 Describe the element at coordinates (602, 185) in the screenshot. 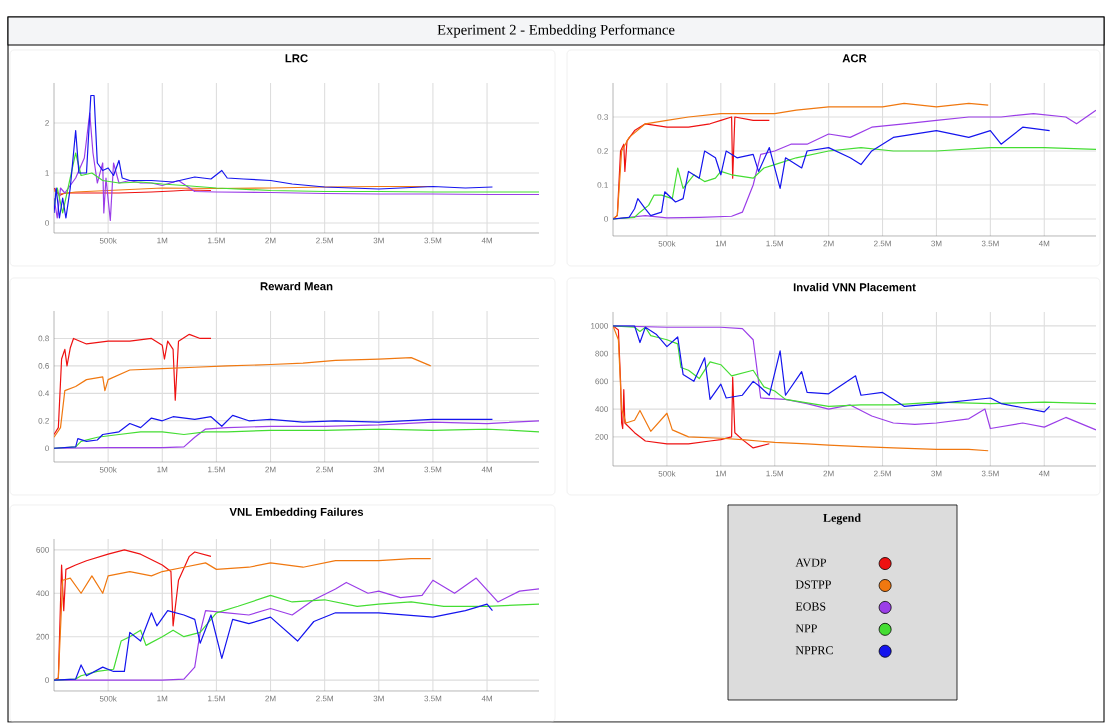

I see `y-tick-label: 0.1` at that location.